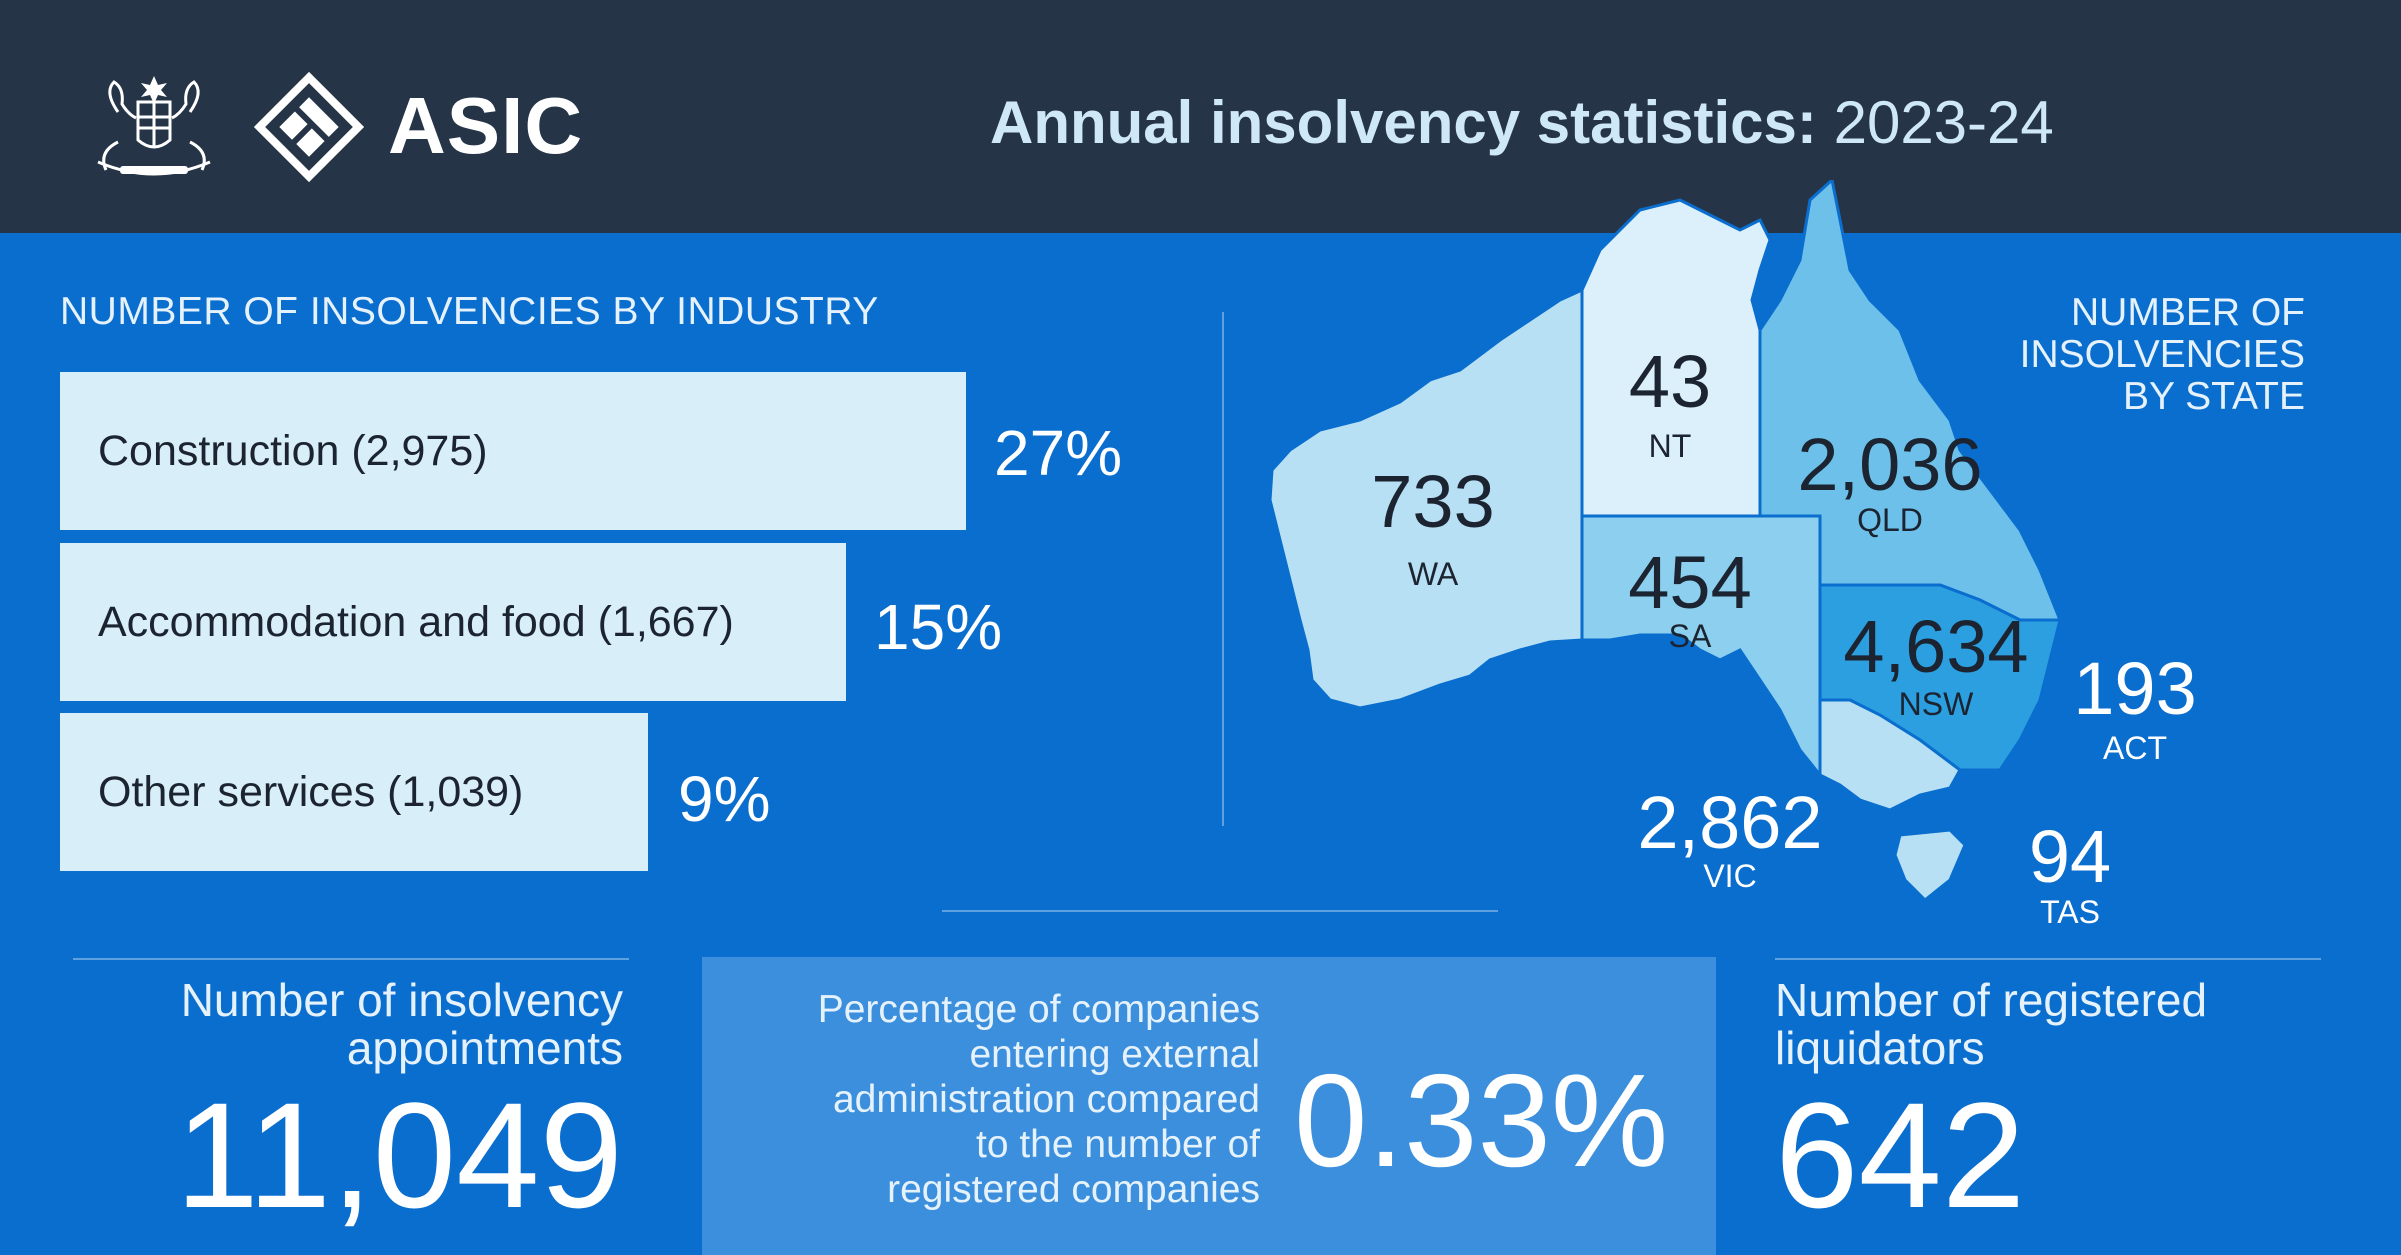  Describe the element at coordinates (1730, 822) in the screenshot. I see `state-value-vic: 2,862` at that location.